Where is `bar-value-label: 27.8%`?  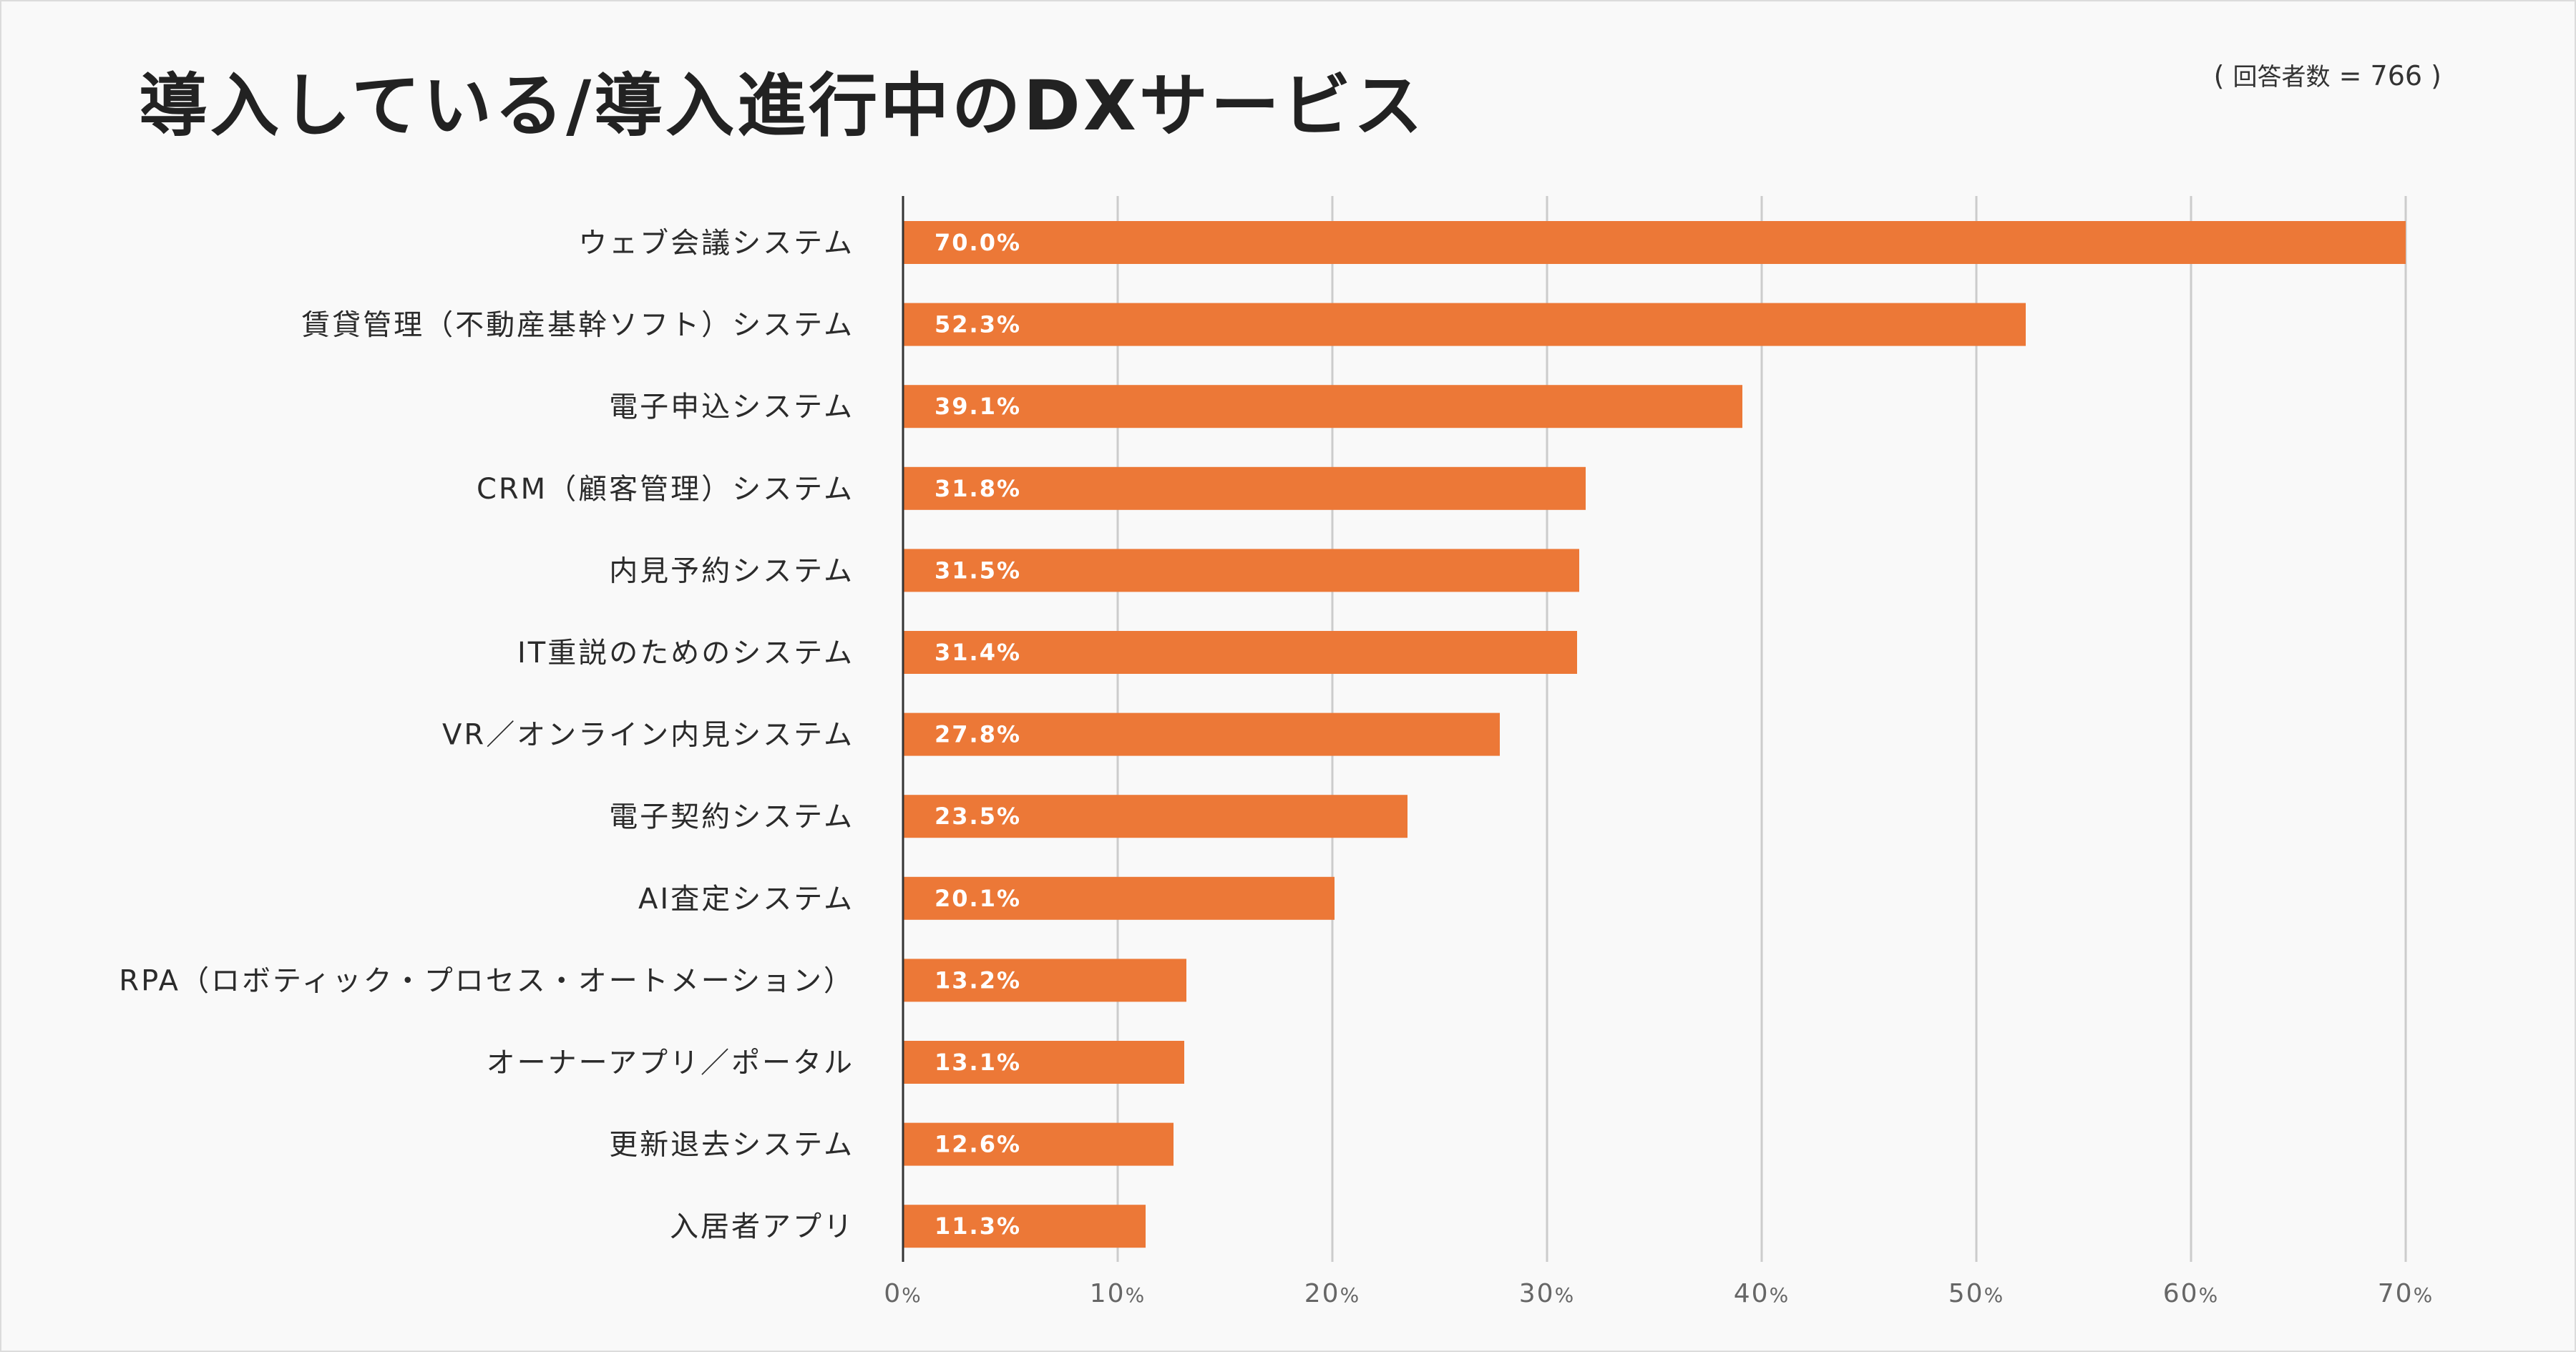
bar-value-label: 27.8% is located at coordinates (978, 735).